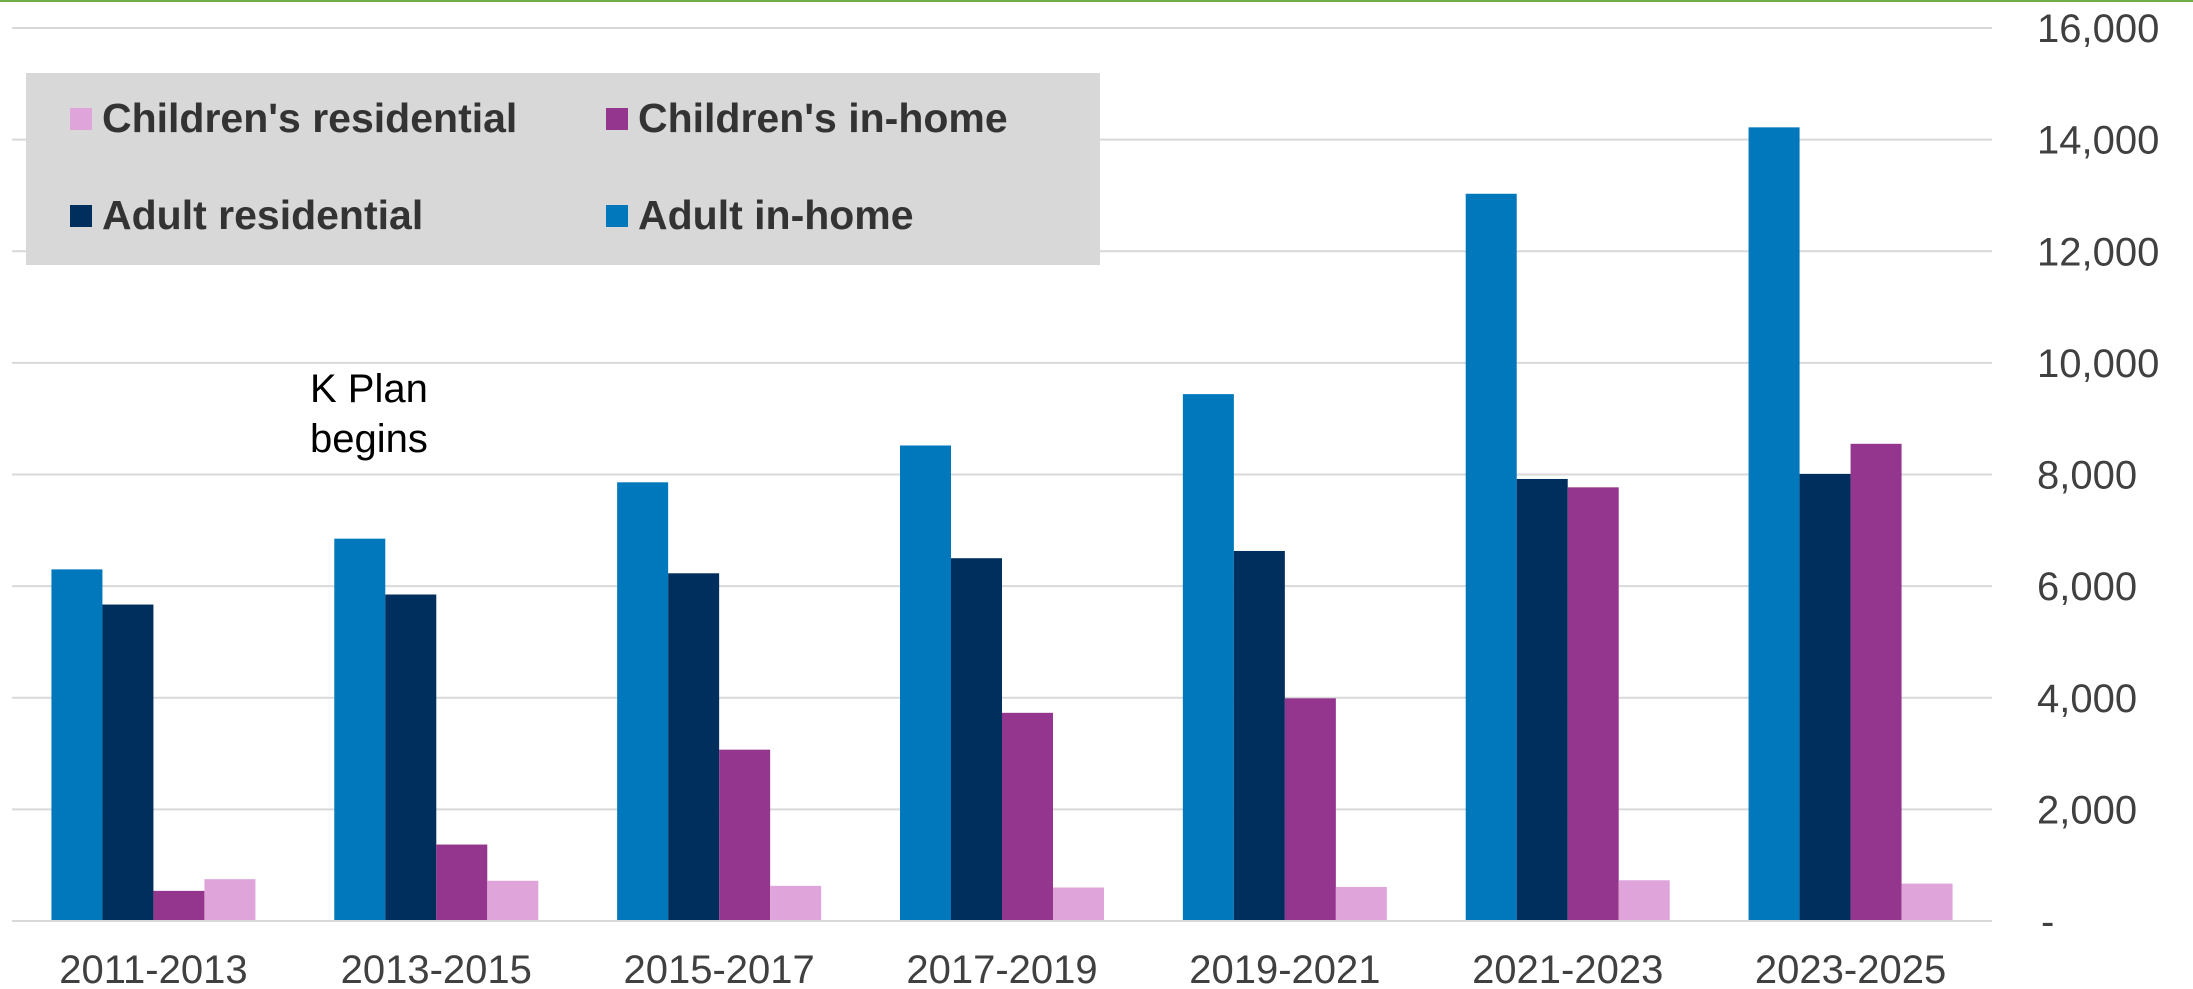 The width and height of the screenshot is (2193, 989). Describe the element at coordinates (976, 739) in the screenshot. I see `bar-adult-residential-2017-2019` at that location.